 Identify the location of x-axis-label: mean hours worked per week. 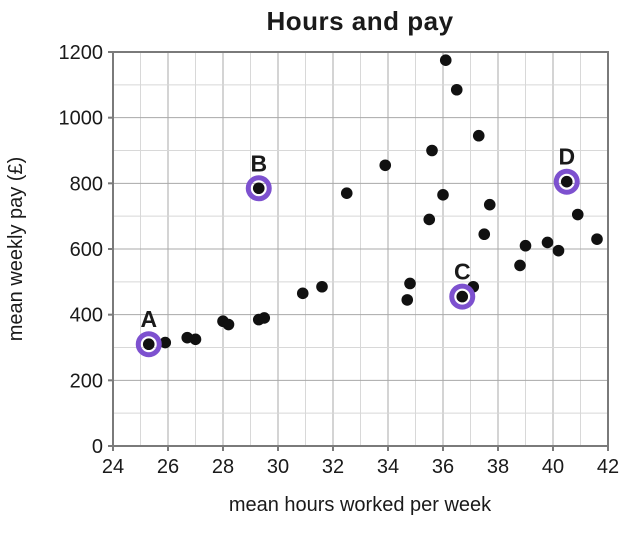
(360, 505).